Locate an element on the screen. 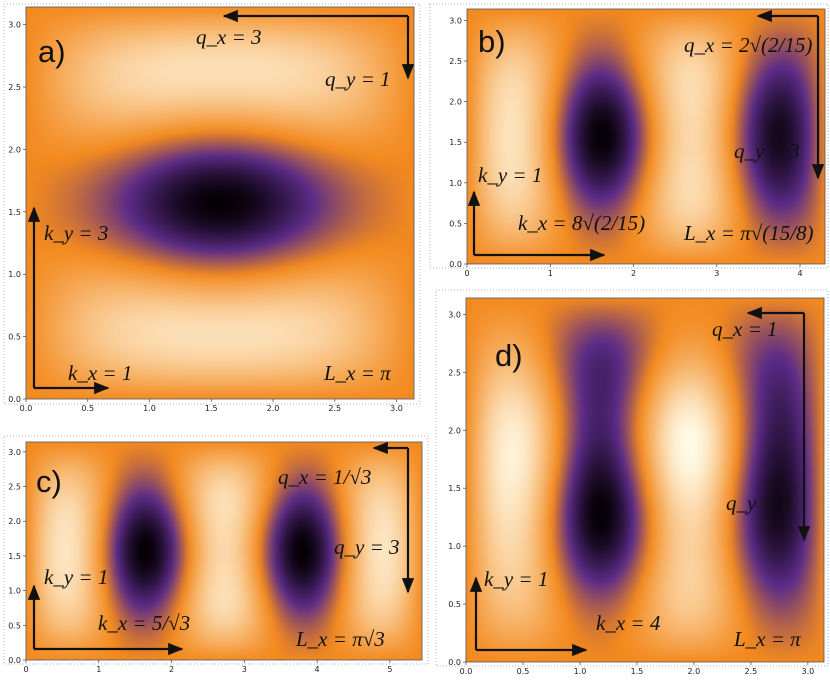 The image size is (830, 686). qx-annotation: q_x = 1 is located at coordinates (745, 329).